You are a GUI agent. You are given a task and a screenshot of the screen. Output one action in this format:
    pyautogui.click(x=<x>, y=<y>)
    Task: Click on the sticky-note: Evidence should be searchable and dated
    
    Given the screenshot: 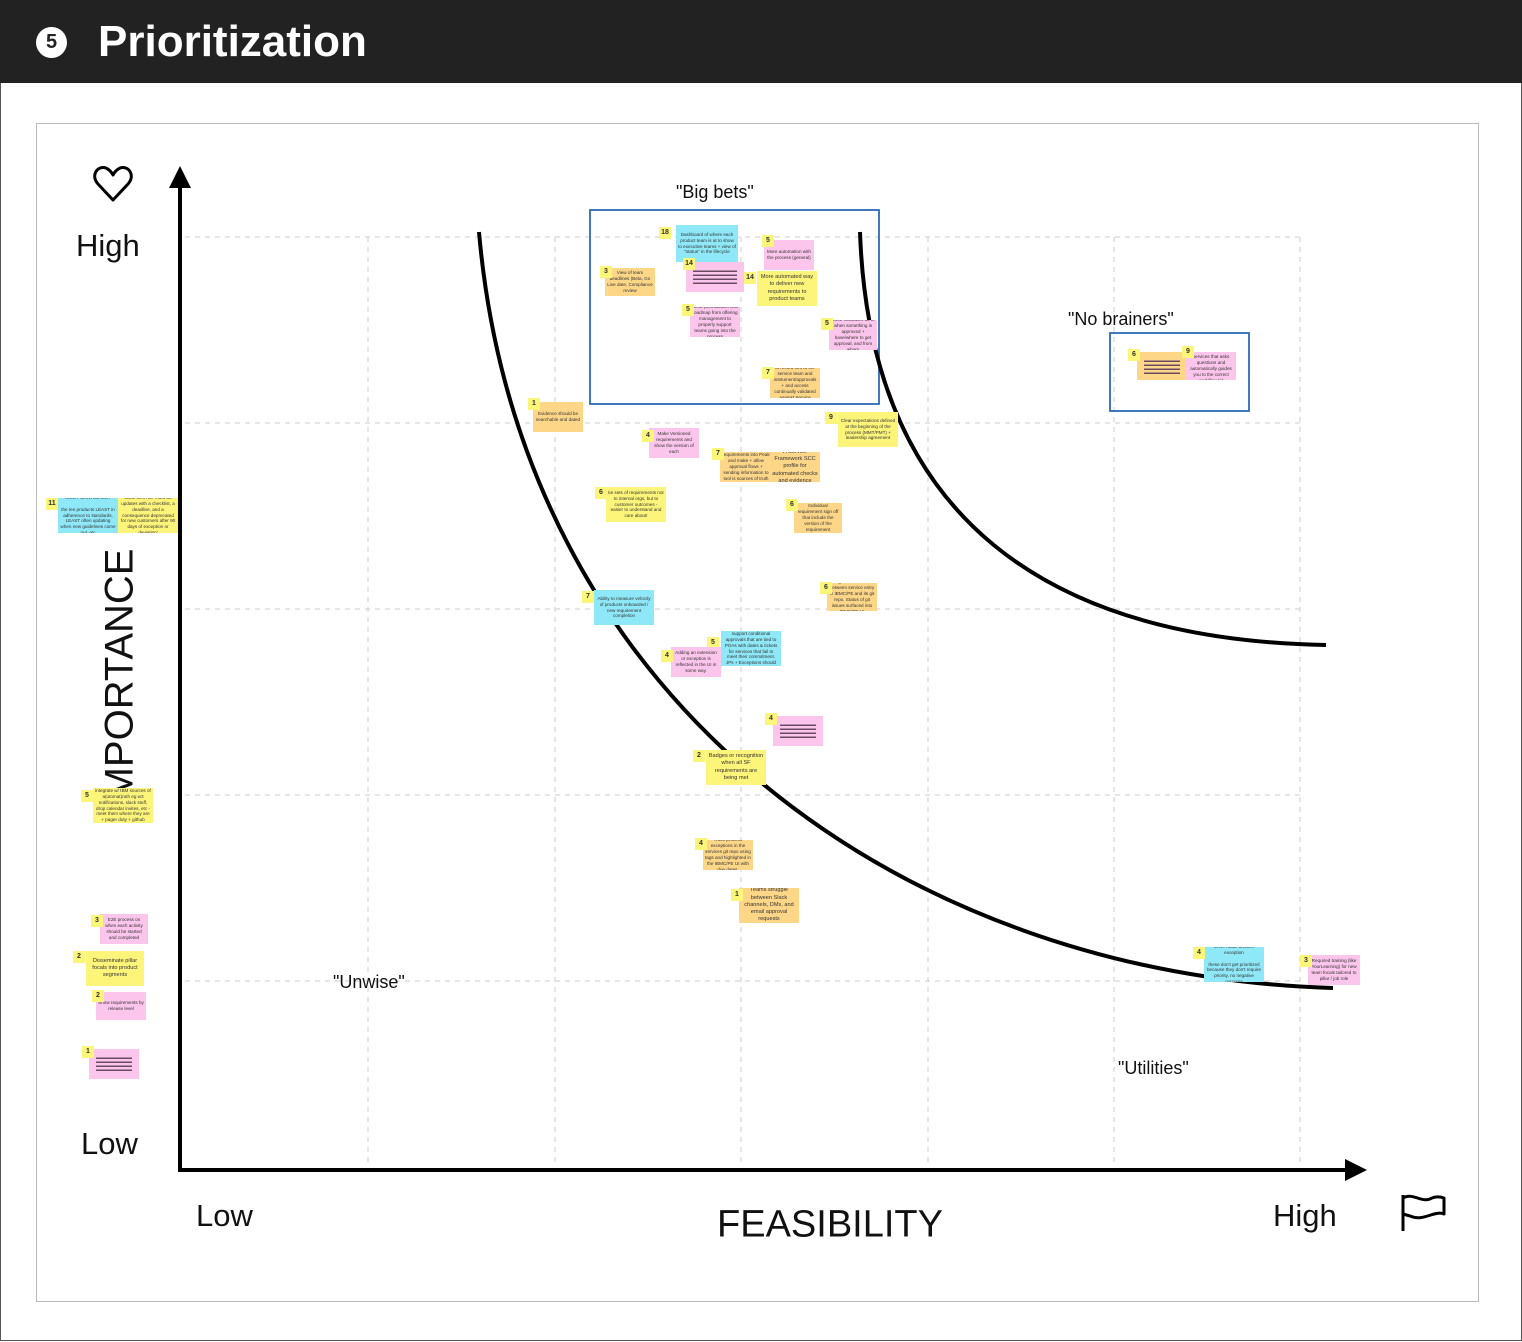 What is the action you would take?
    pyautogui.click(x=558, y=417)
    